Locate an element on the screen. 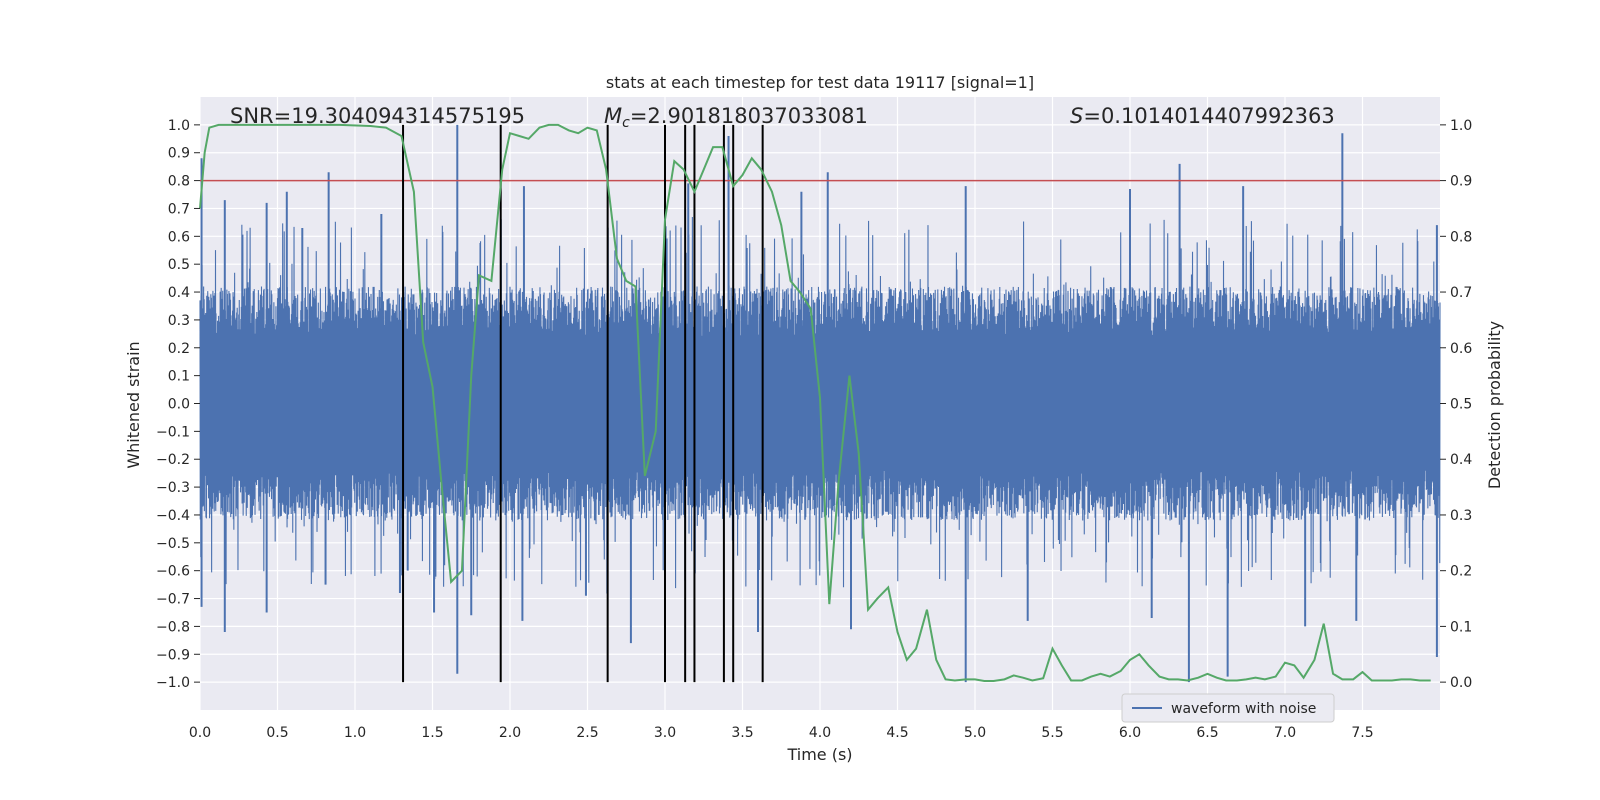 The width and height of the screenshot is (1600, 800). y-tick-label-10: 0.0 is located at coordinates (179, 405).